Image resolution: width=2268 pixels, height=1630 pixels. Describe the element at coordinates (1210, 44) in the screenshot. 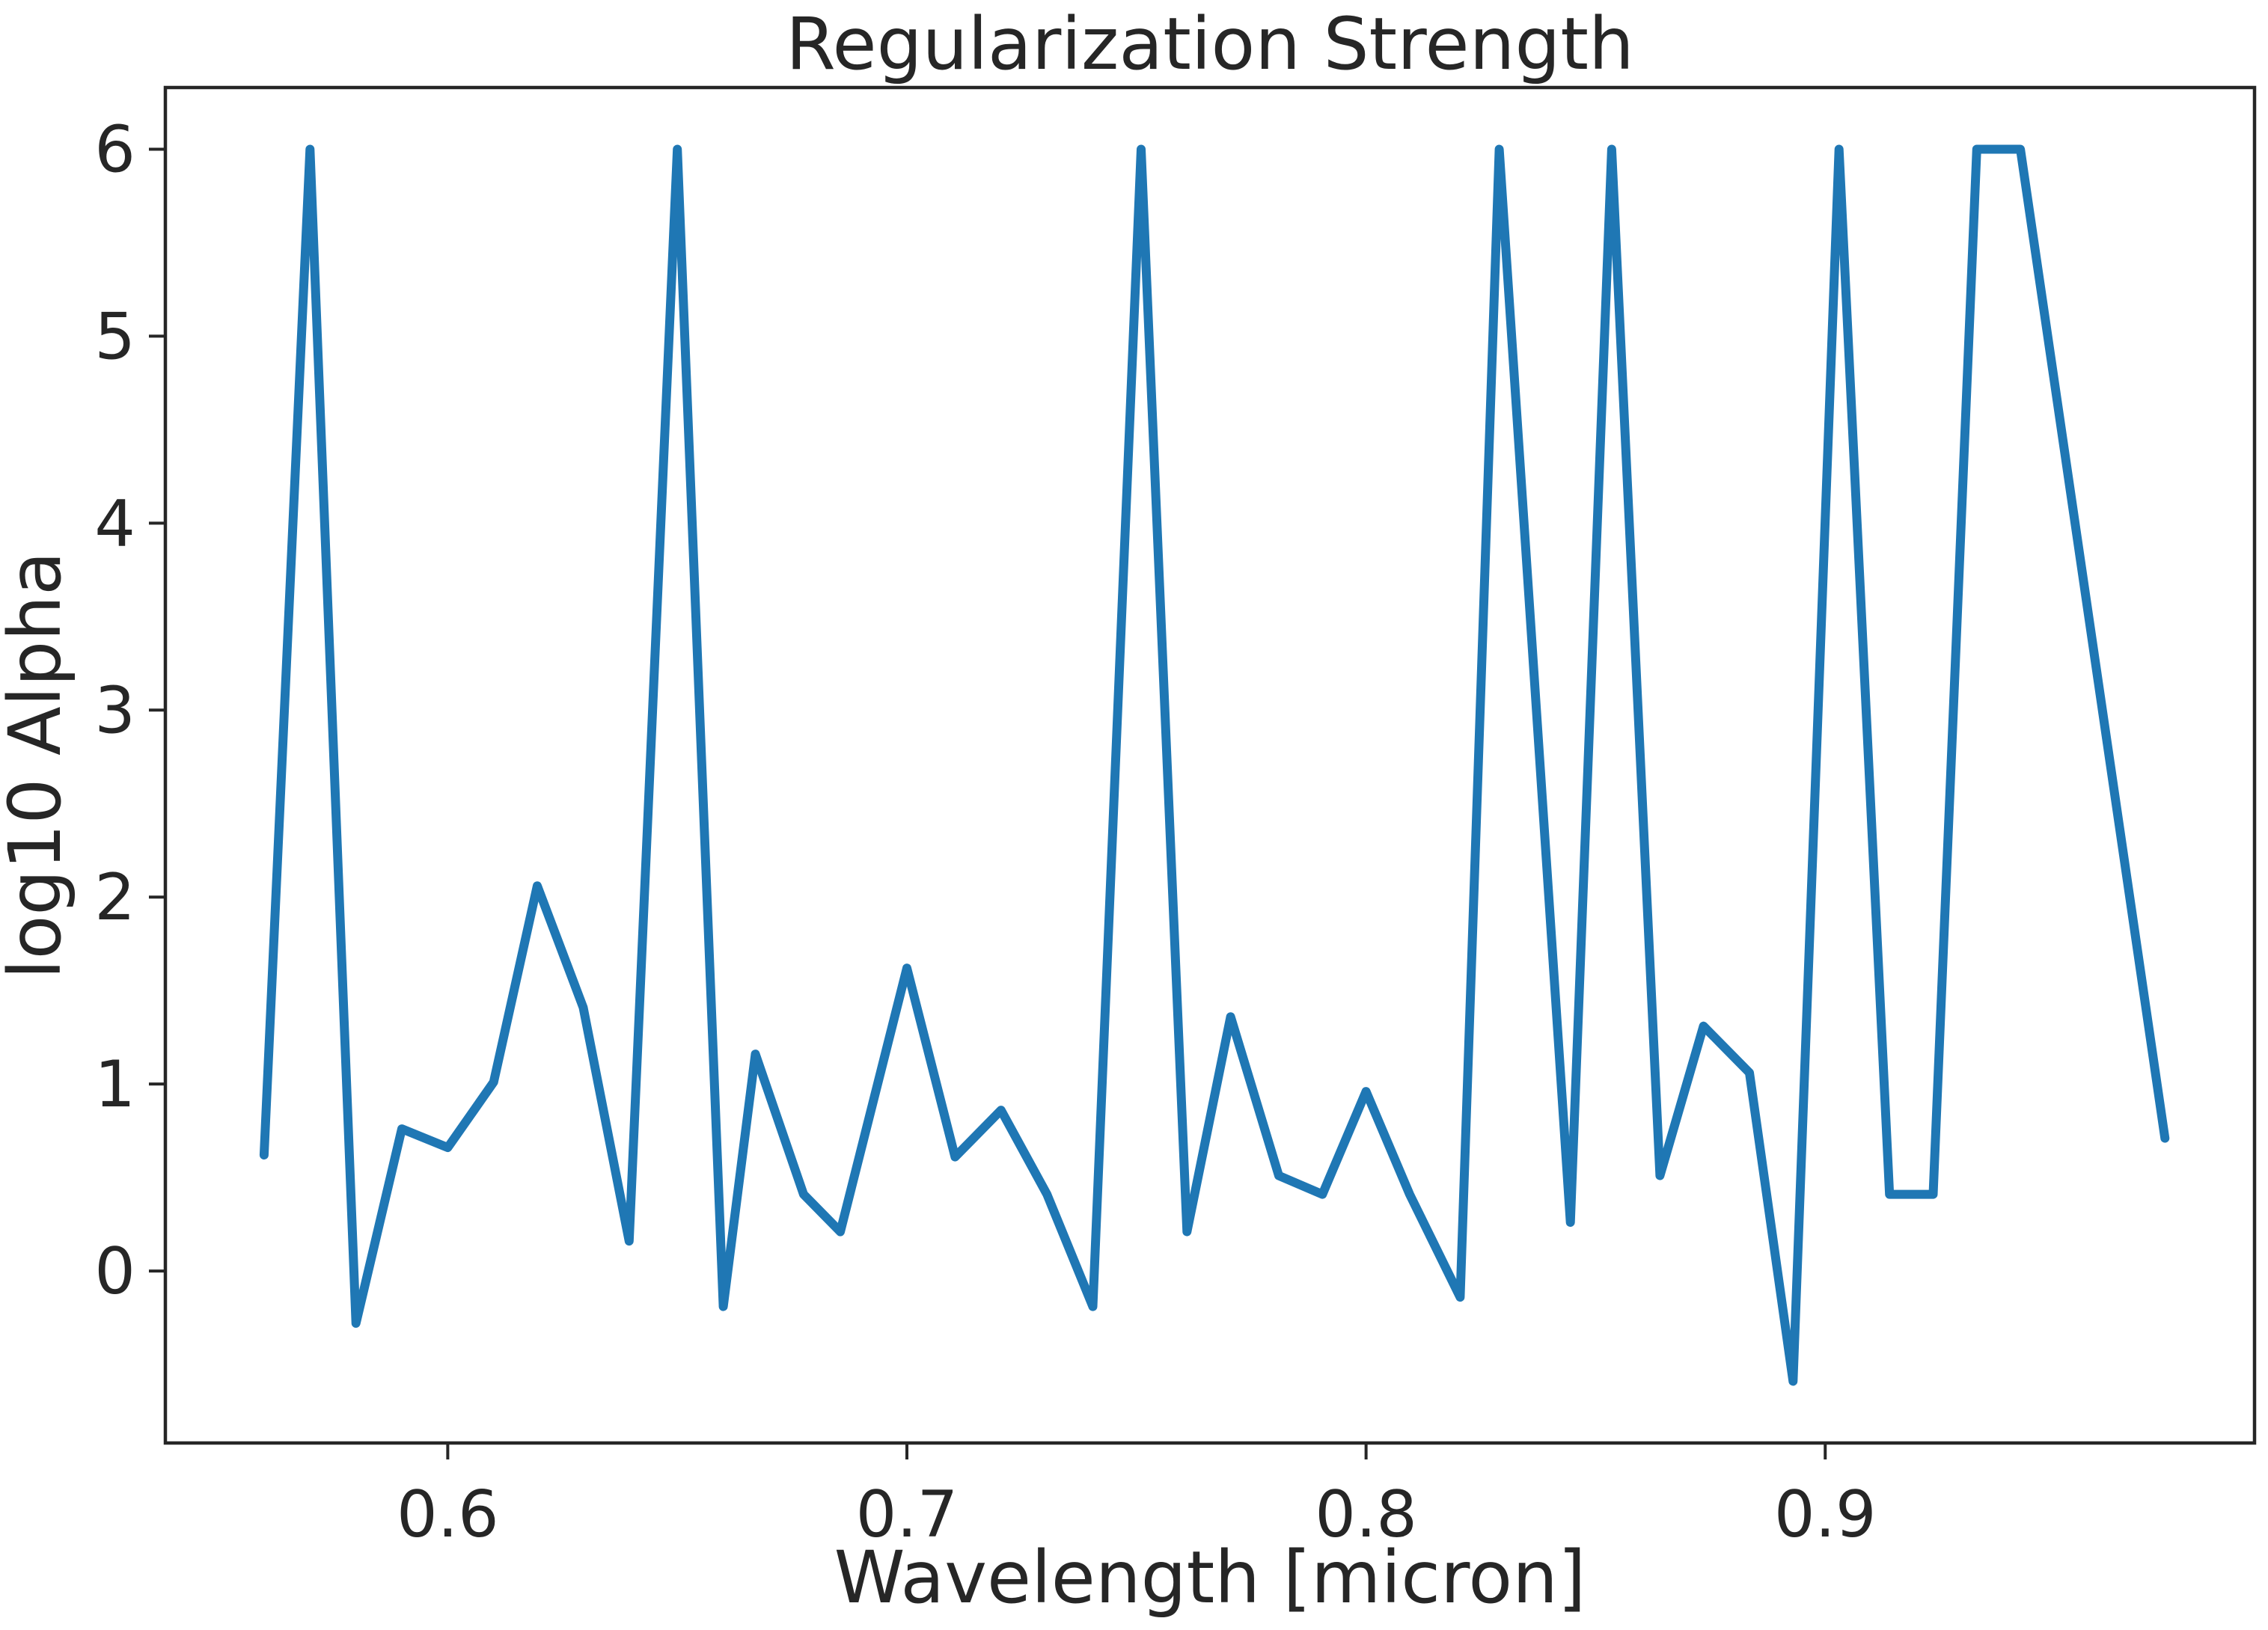

I see `chart-title: Regularization Strength` at that location.